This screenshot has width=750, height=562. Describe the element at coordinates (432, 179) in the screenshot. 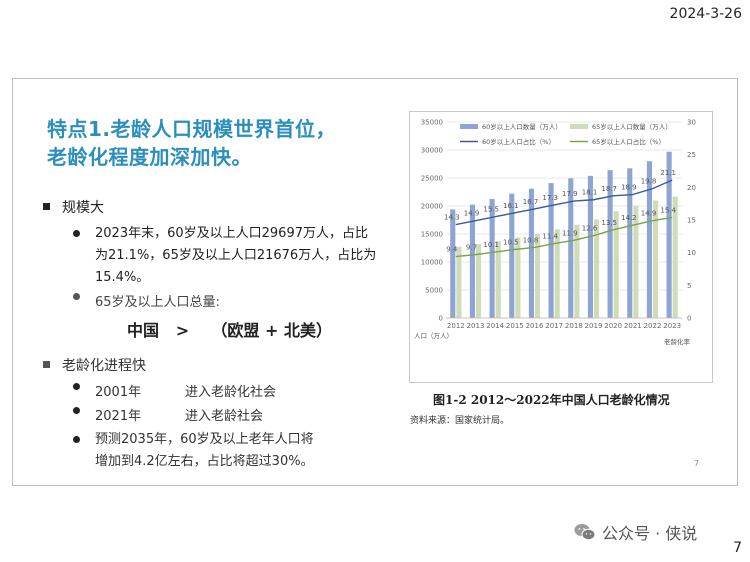

I see `y-left-tick-label: 25000` at that location.